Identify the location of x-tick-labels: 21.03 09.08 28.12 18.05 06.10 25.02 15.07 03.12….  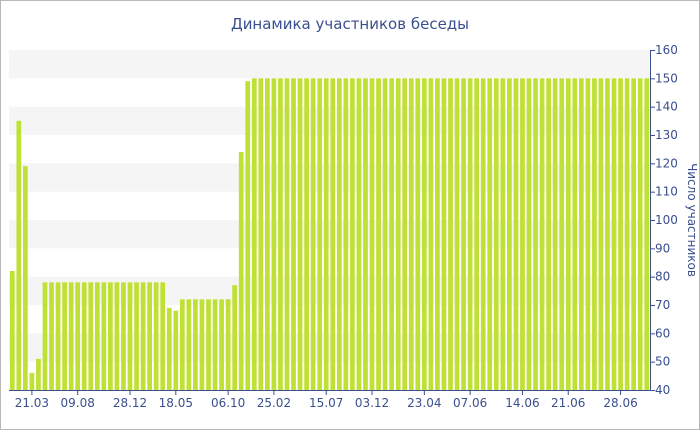
(326, 400).